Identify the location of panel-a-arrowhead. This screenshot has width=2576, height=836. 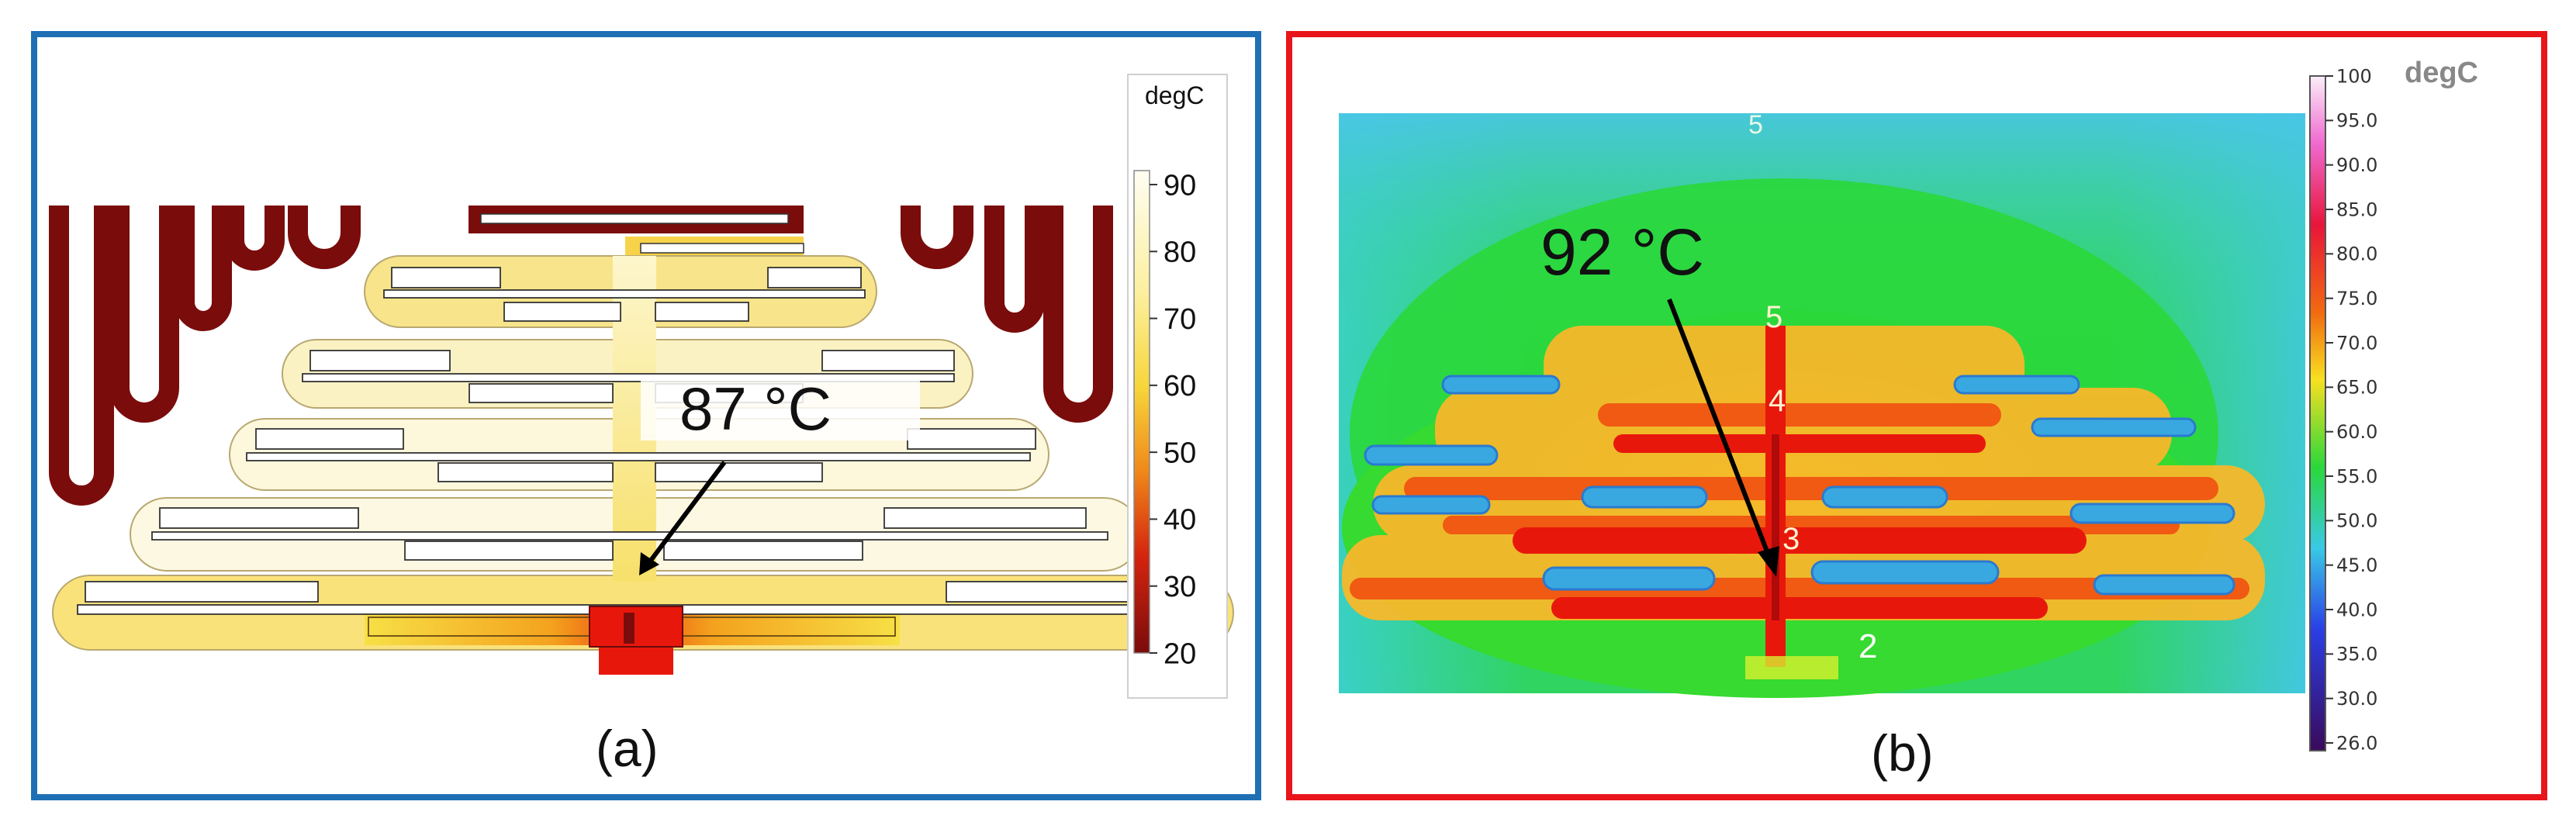
(649, 563).